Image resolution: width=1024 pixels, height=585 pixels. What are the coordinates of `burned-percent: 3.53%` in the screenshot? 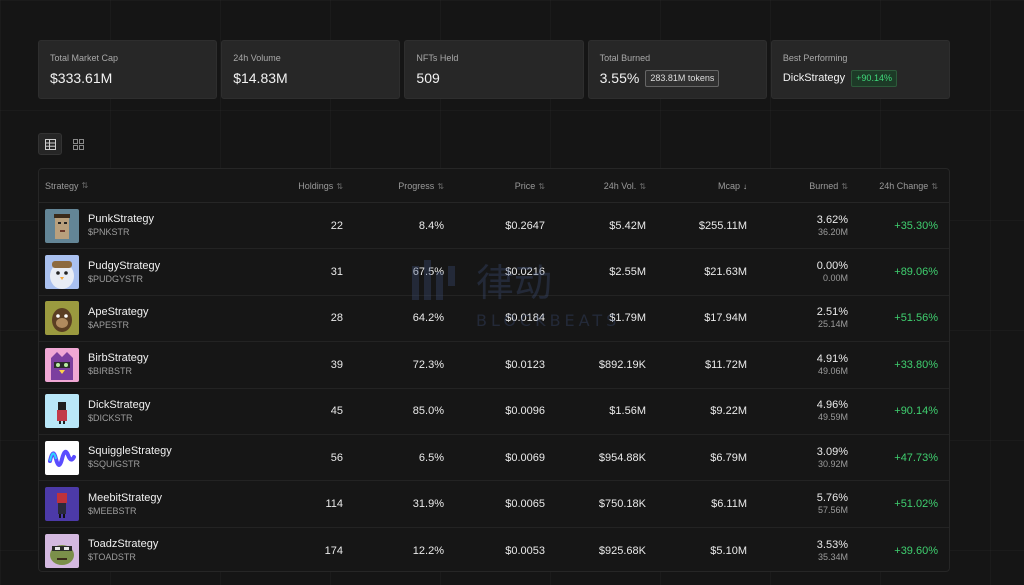 It's located at (832, 544).